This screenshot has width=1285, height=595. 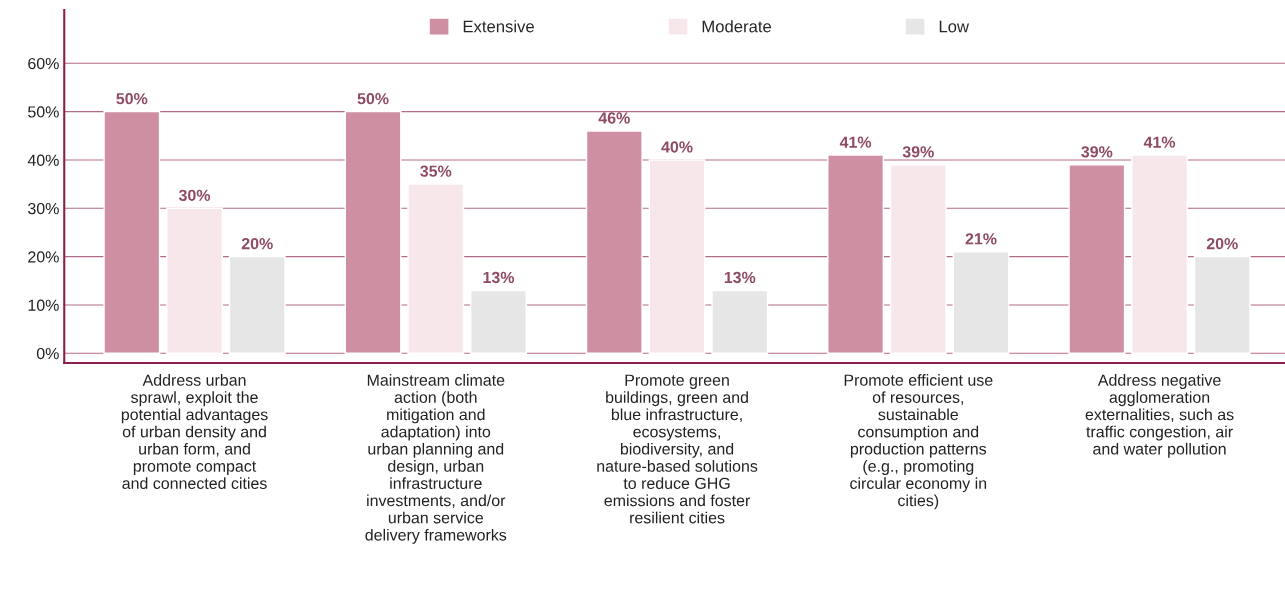 What do you see at coordinates (194, 432) in the screenshot?
I see `x-tick-label: Address urban sprawl, exploit the potential advantages of urban density and urban form, and promote compact and connected cities` at bounding box center [194, 432].